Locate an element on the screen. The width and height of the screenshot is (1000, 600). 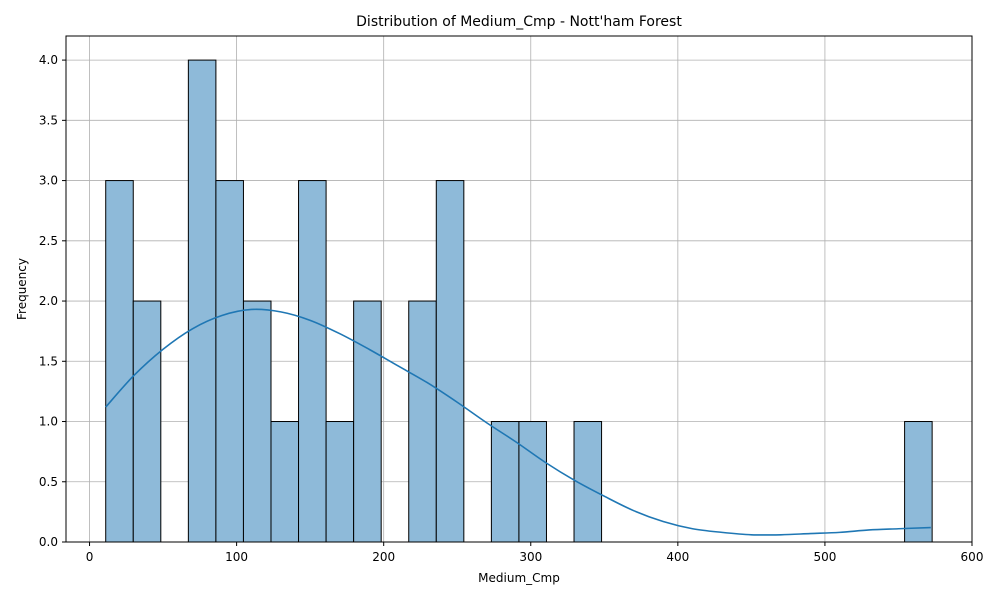
y-tick-label: 0.5 is located at coordinates (48, 482).